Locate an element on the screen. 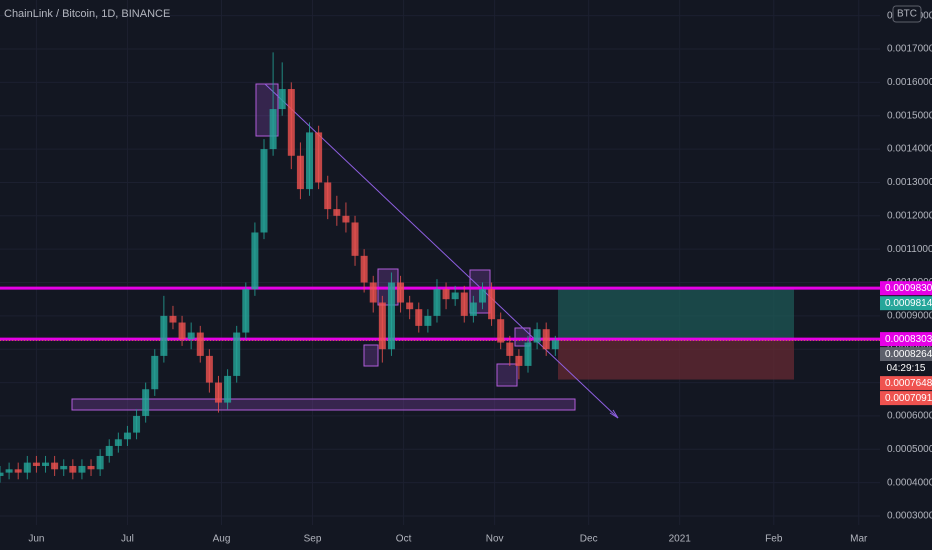 Image resolution: width=932 pixels, height=550 pixels. target-zone is located at coordinates (676, 314).